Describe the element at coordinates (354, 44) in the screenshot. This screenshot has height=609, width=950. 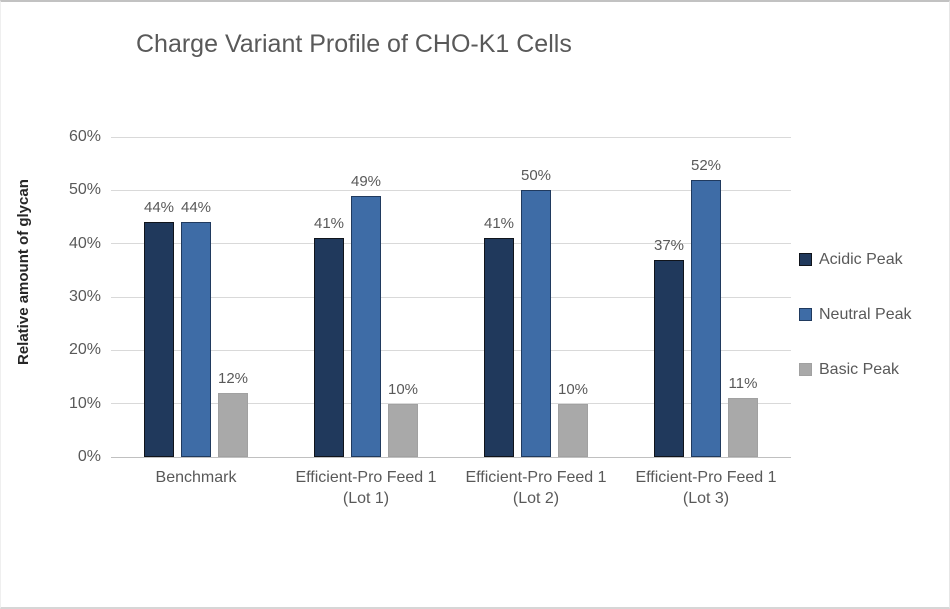
I see `chart-title: Charge Variant Profile of CHO-K1 Cells` at that location.